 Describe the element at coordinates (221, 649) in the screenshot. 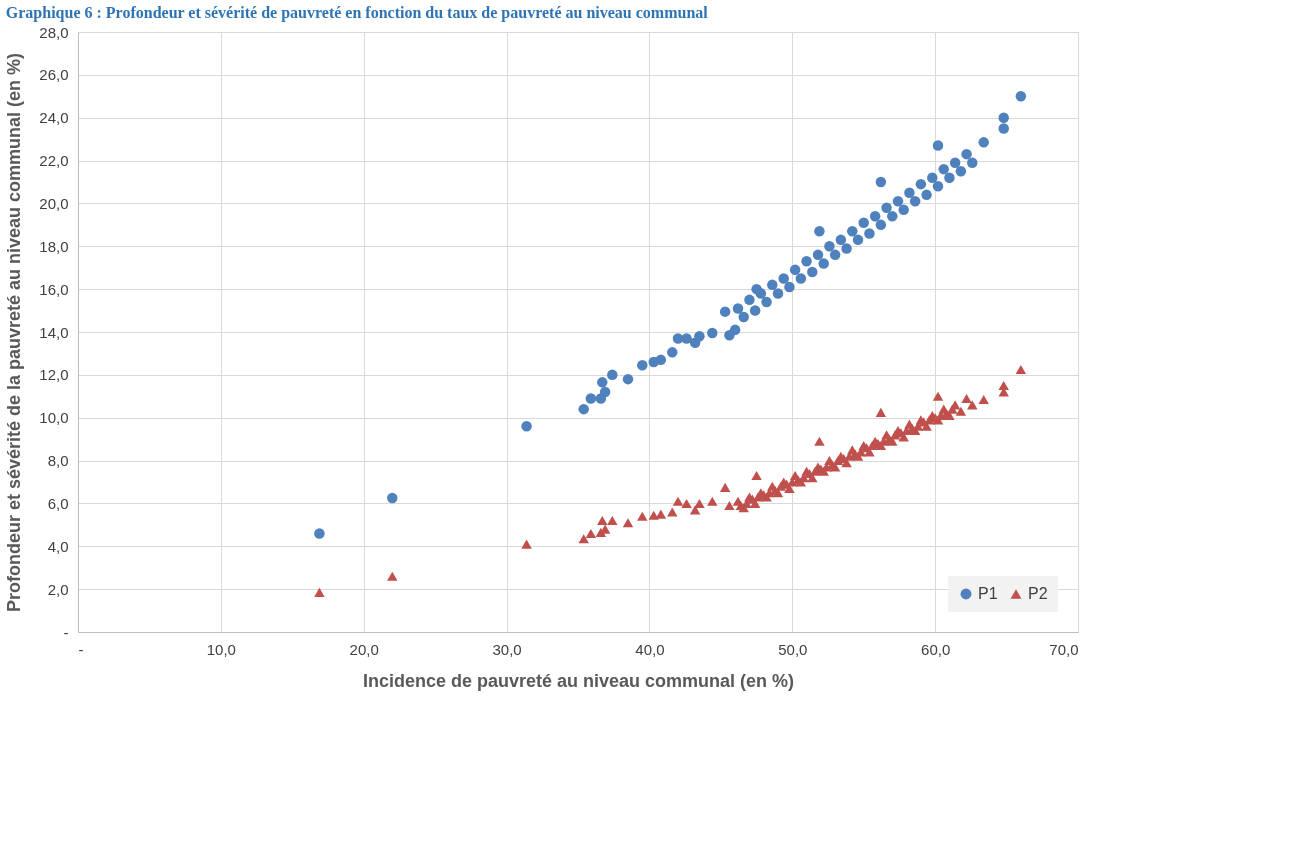

I see `x-tick-label: 10,0` at that location.